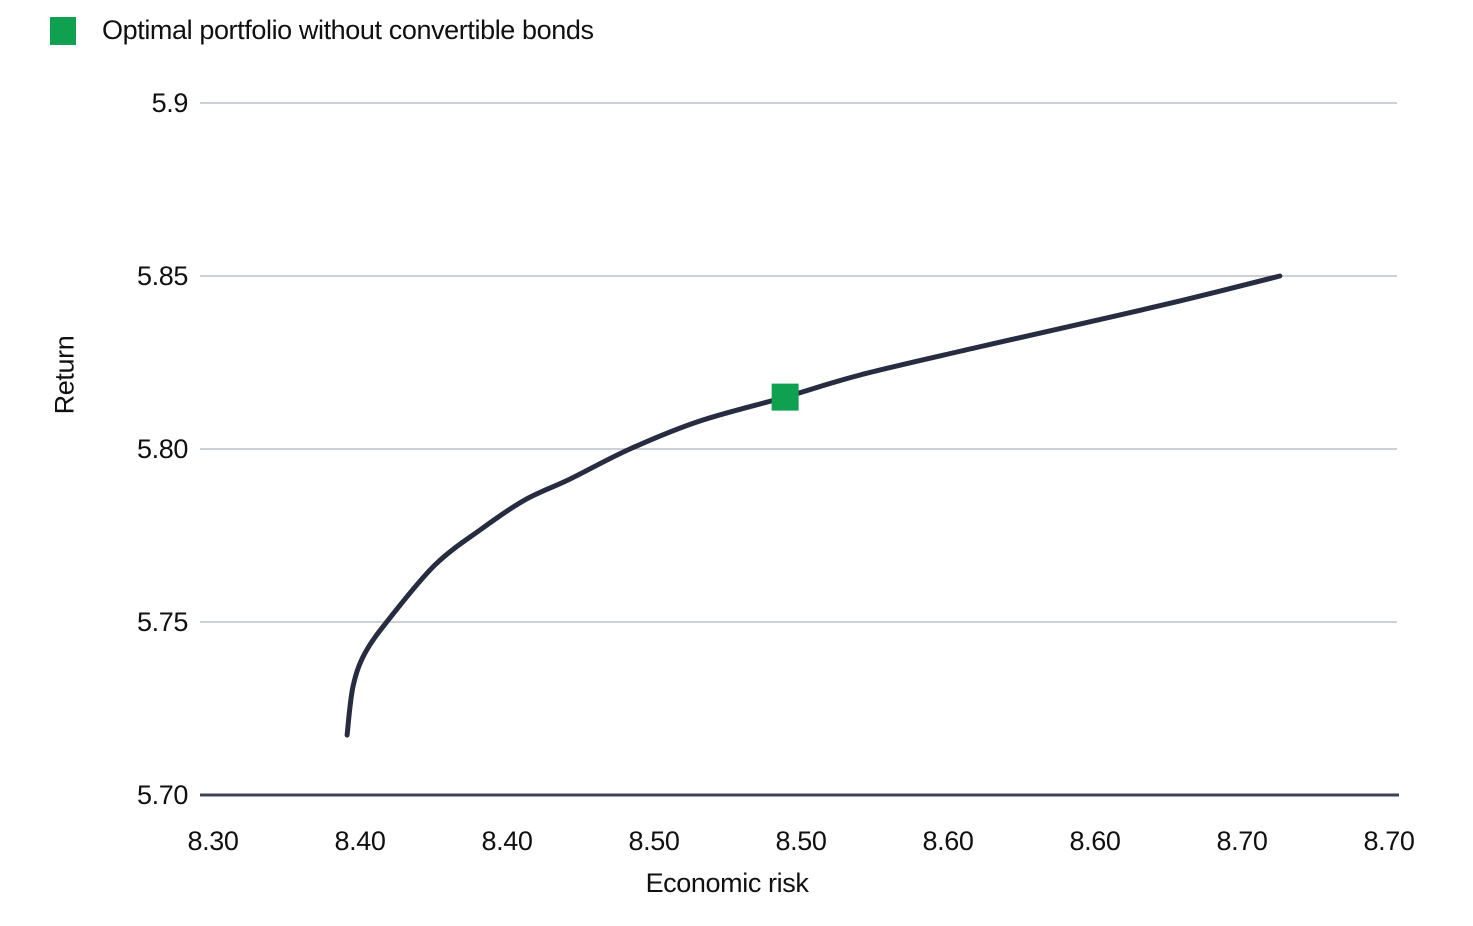  I want to click on y-tick-label: 5.70, so click(162, 795).